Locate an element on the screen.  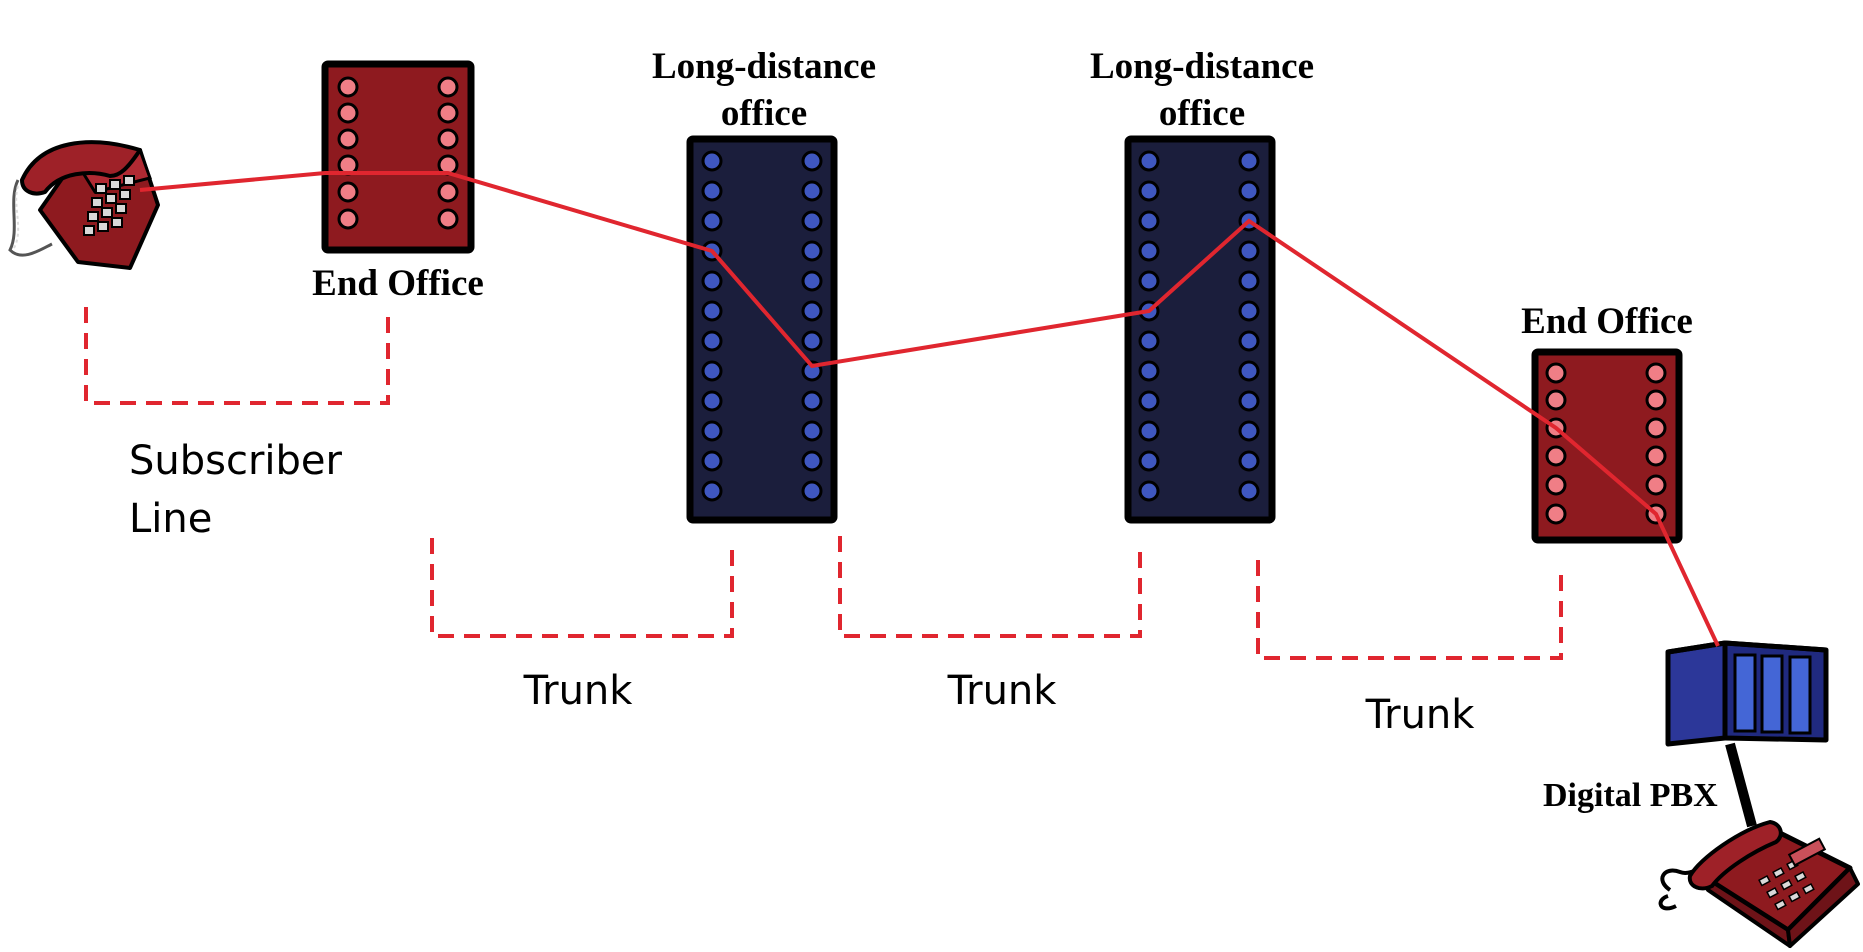
long-distance-office-1-label-line2: office is located at coordinates (764, 113).